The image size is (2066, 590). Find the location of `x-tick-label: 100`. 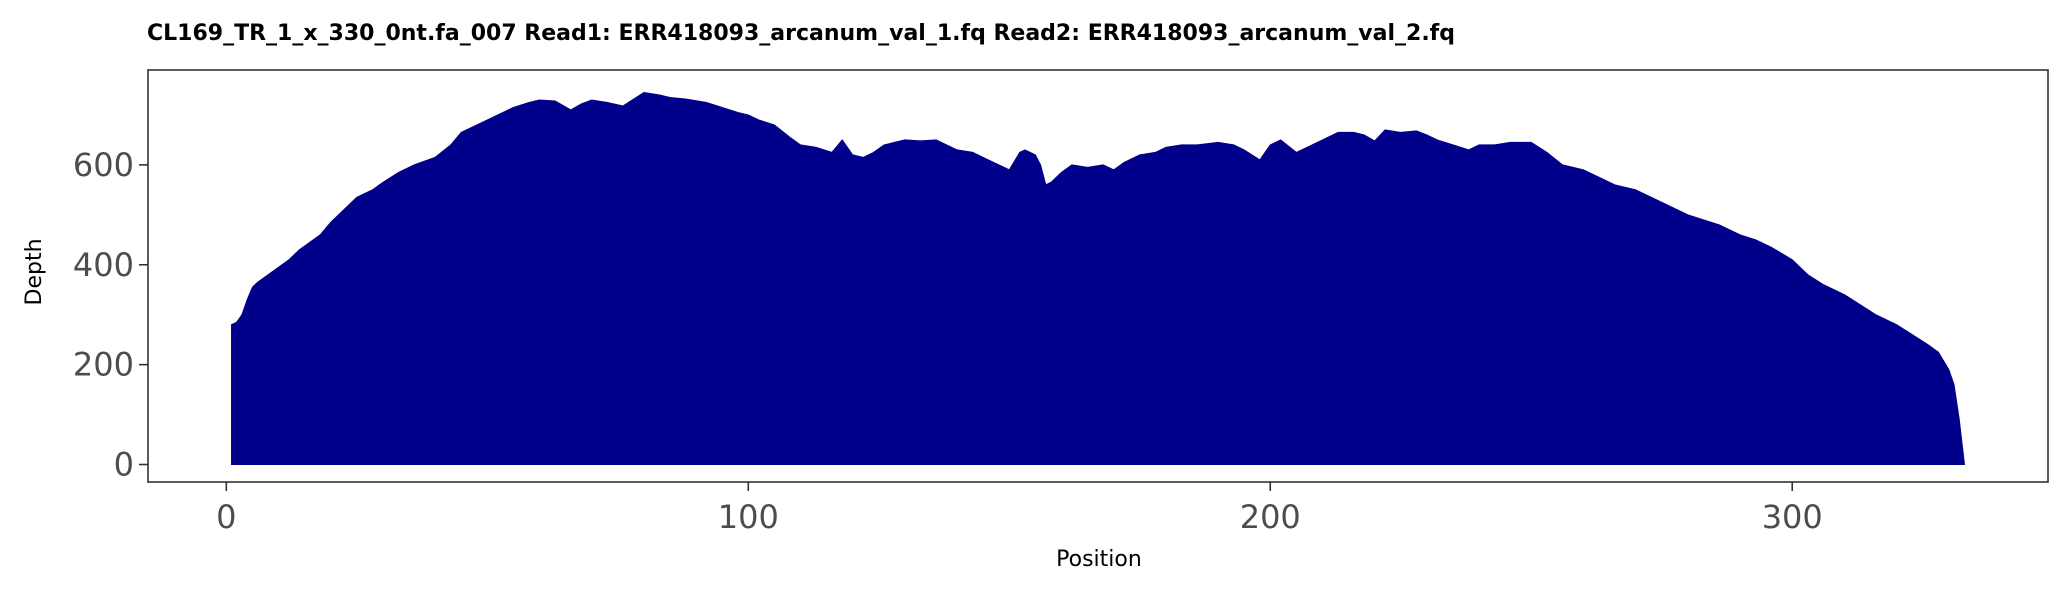

x-tick-label: 100 is located at coordinates (748, 517).